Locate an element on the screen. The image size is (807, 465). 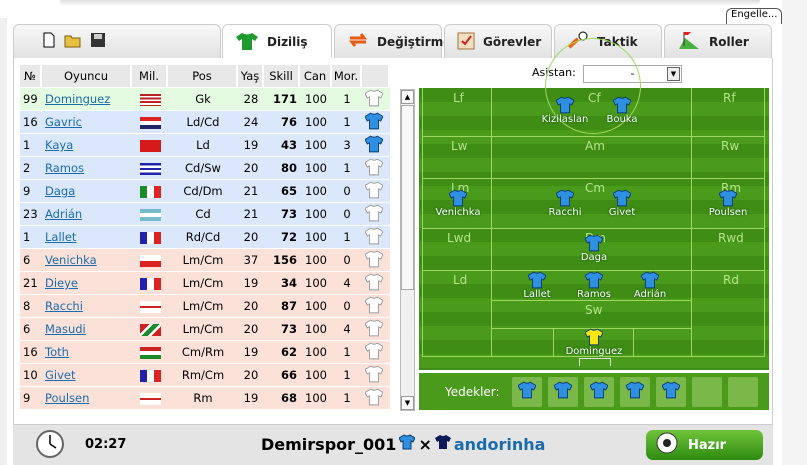
open-folder-icon is located at coordinates (73, 41).